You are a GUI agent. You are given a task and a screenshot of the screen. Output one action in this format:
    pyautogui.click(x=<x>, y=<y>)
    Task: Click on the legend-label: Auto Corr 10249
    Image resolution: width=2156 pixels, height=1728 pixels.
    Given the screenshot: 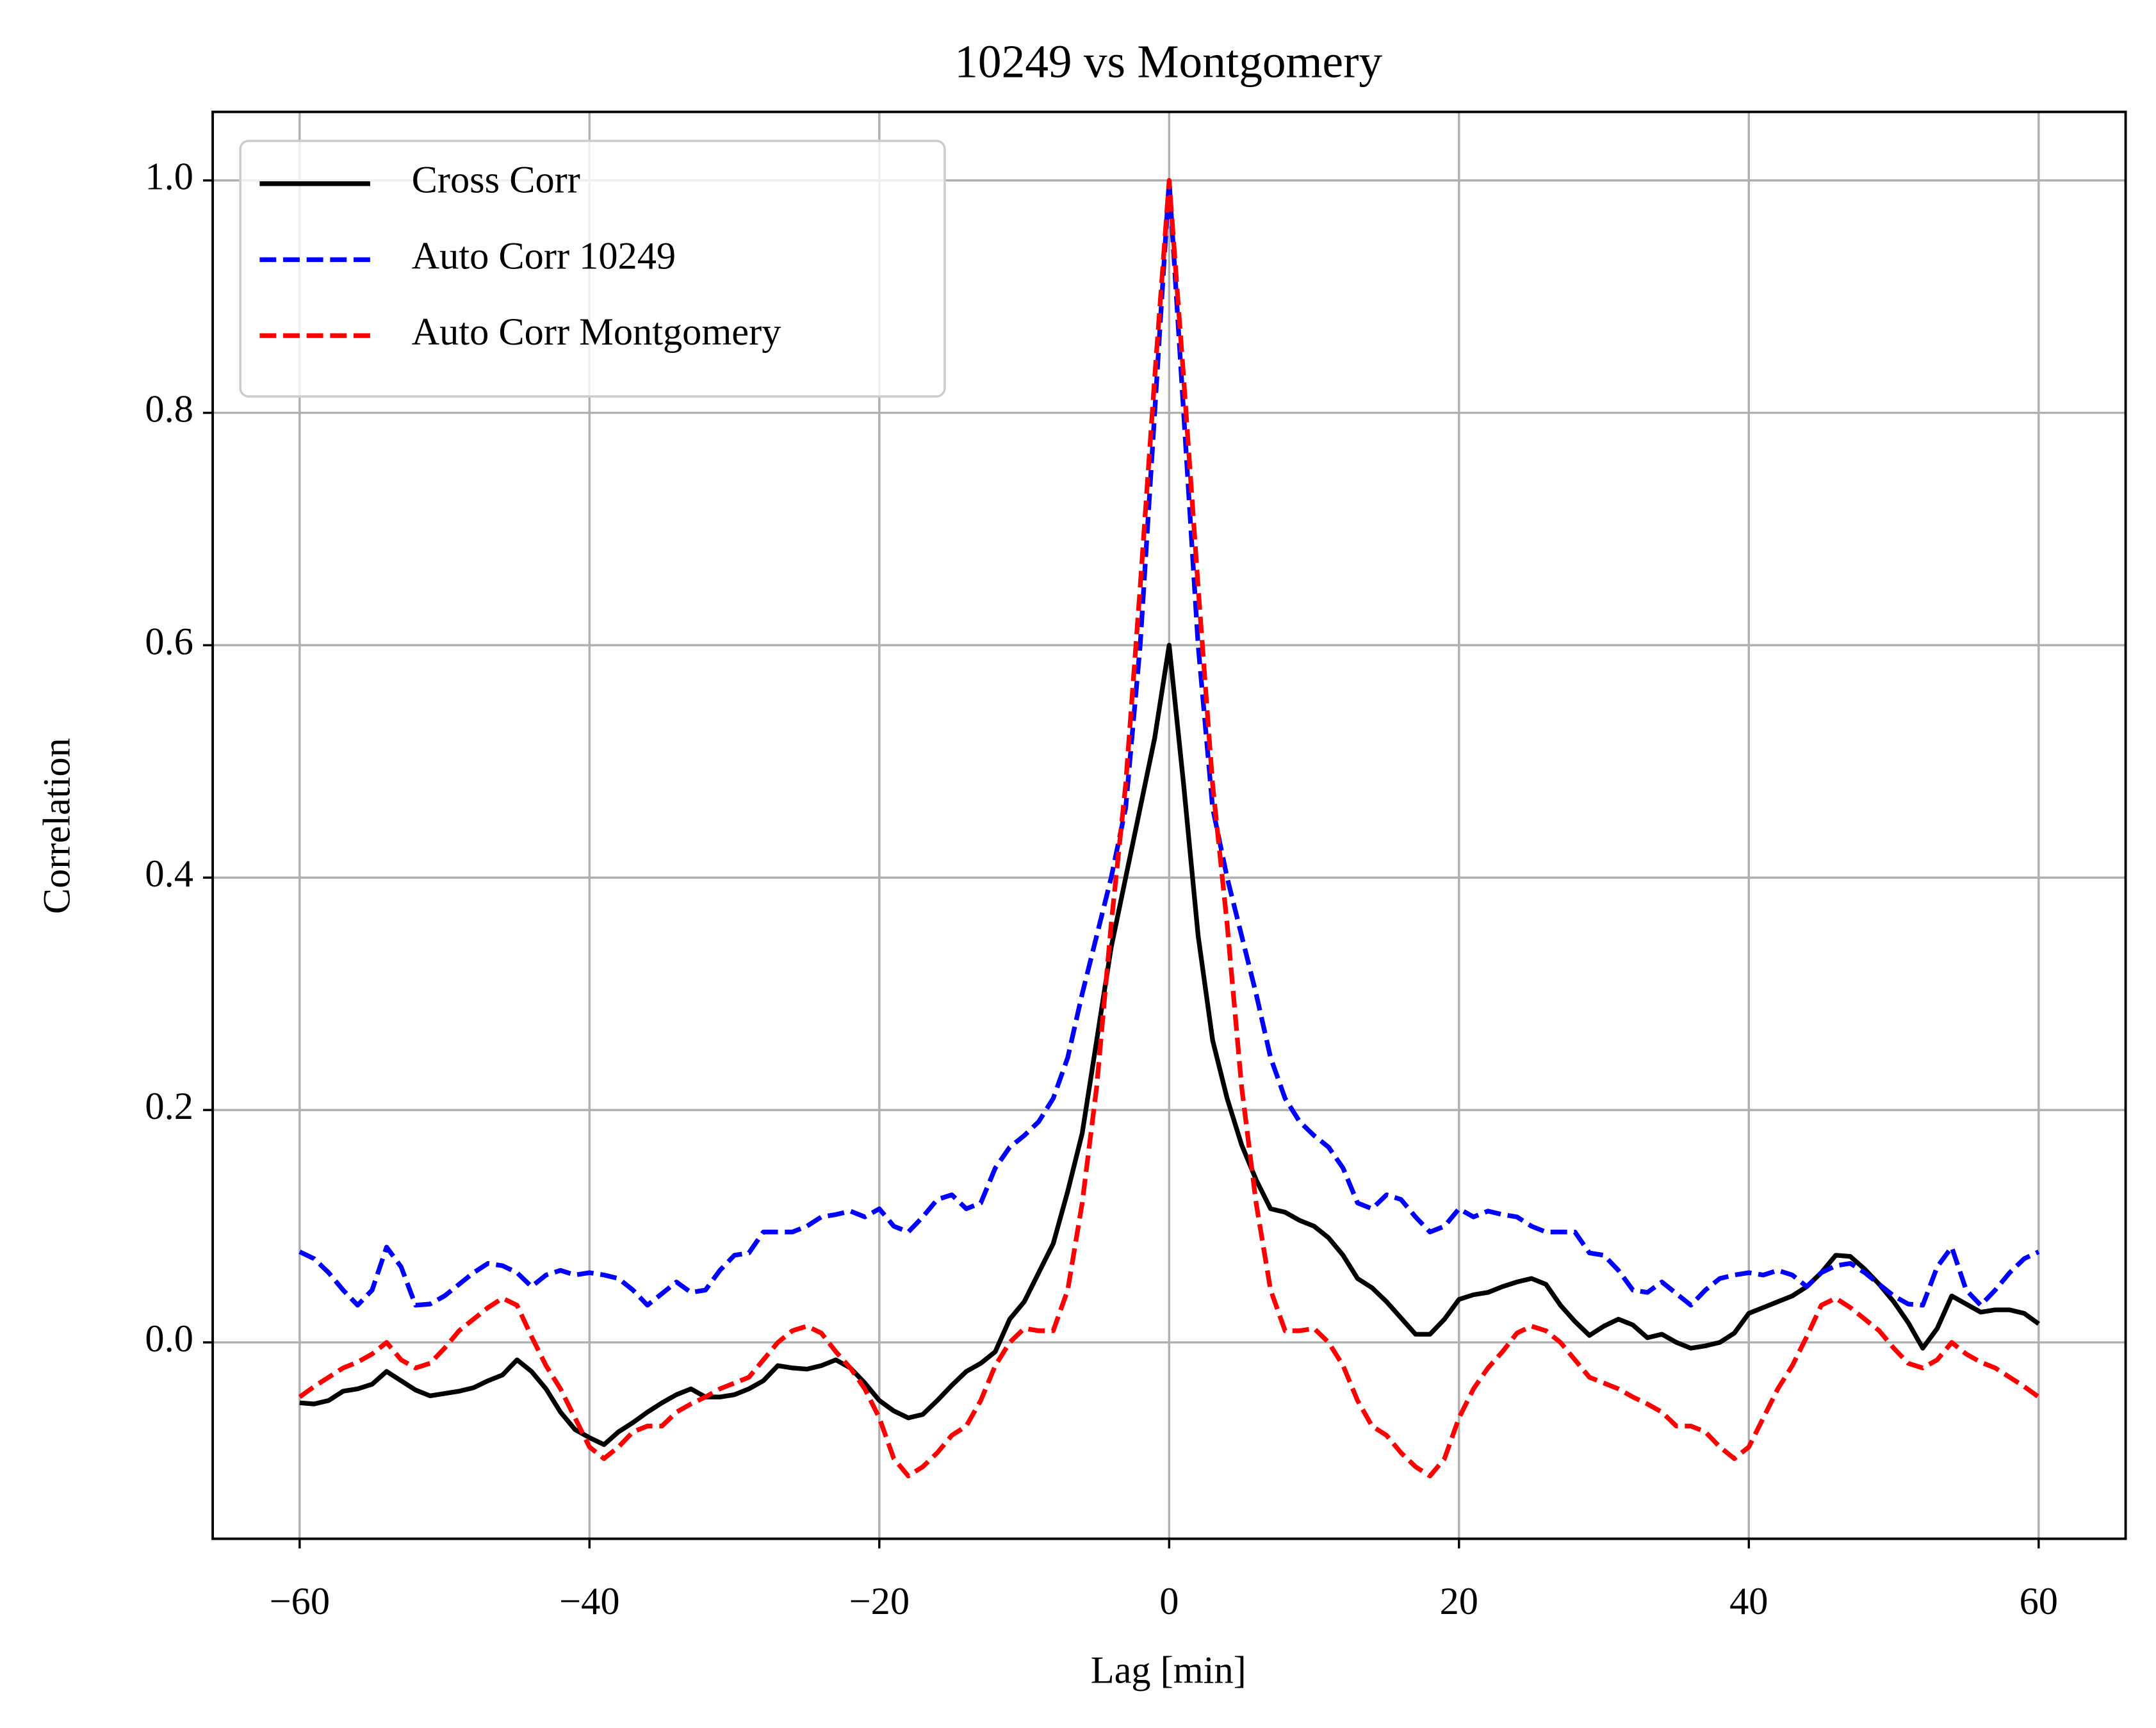 What is the action you would take?
    pyautogui.click(x=544, y=255)
    